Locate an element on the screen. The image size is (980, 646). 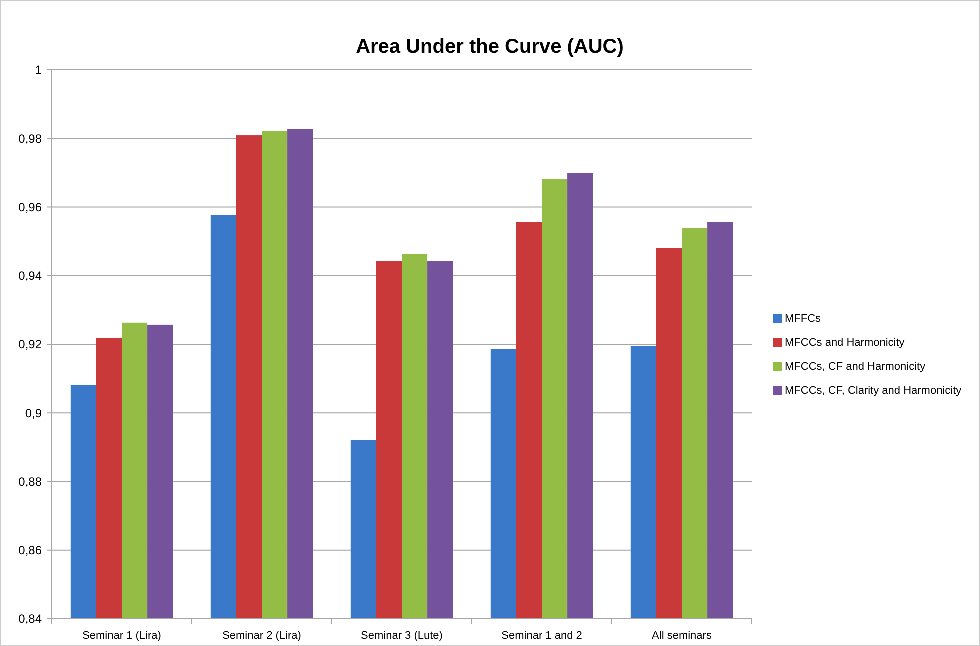
x-tick-label: Seminar 3 (Lute) is located at coordinates (402, 636).